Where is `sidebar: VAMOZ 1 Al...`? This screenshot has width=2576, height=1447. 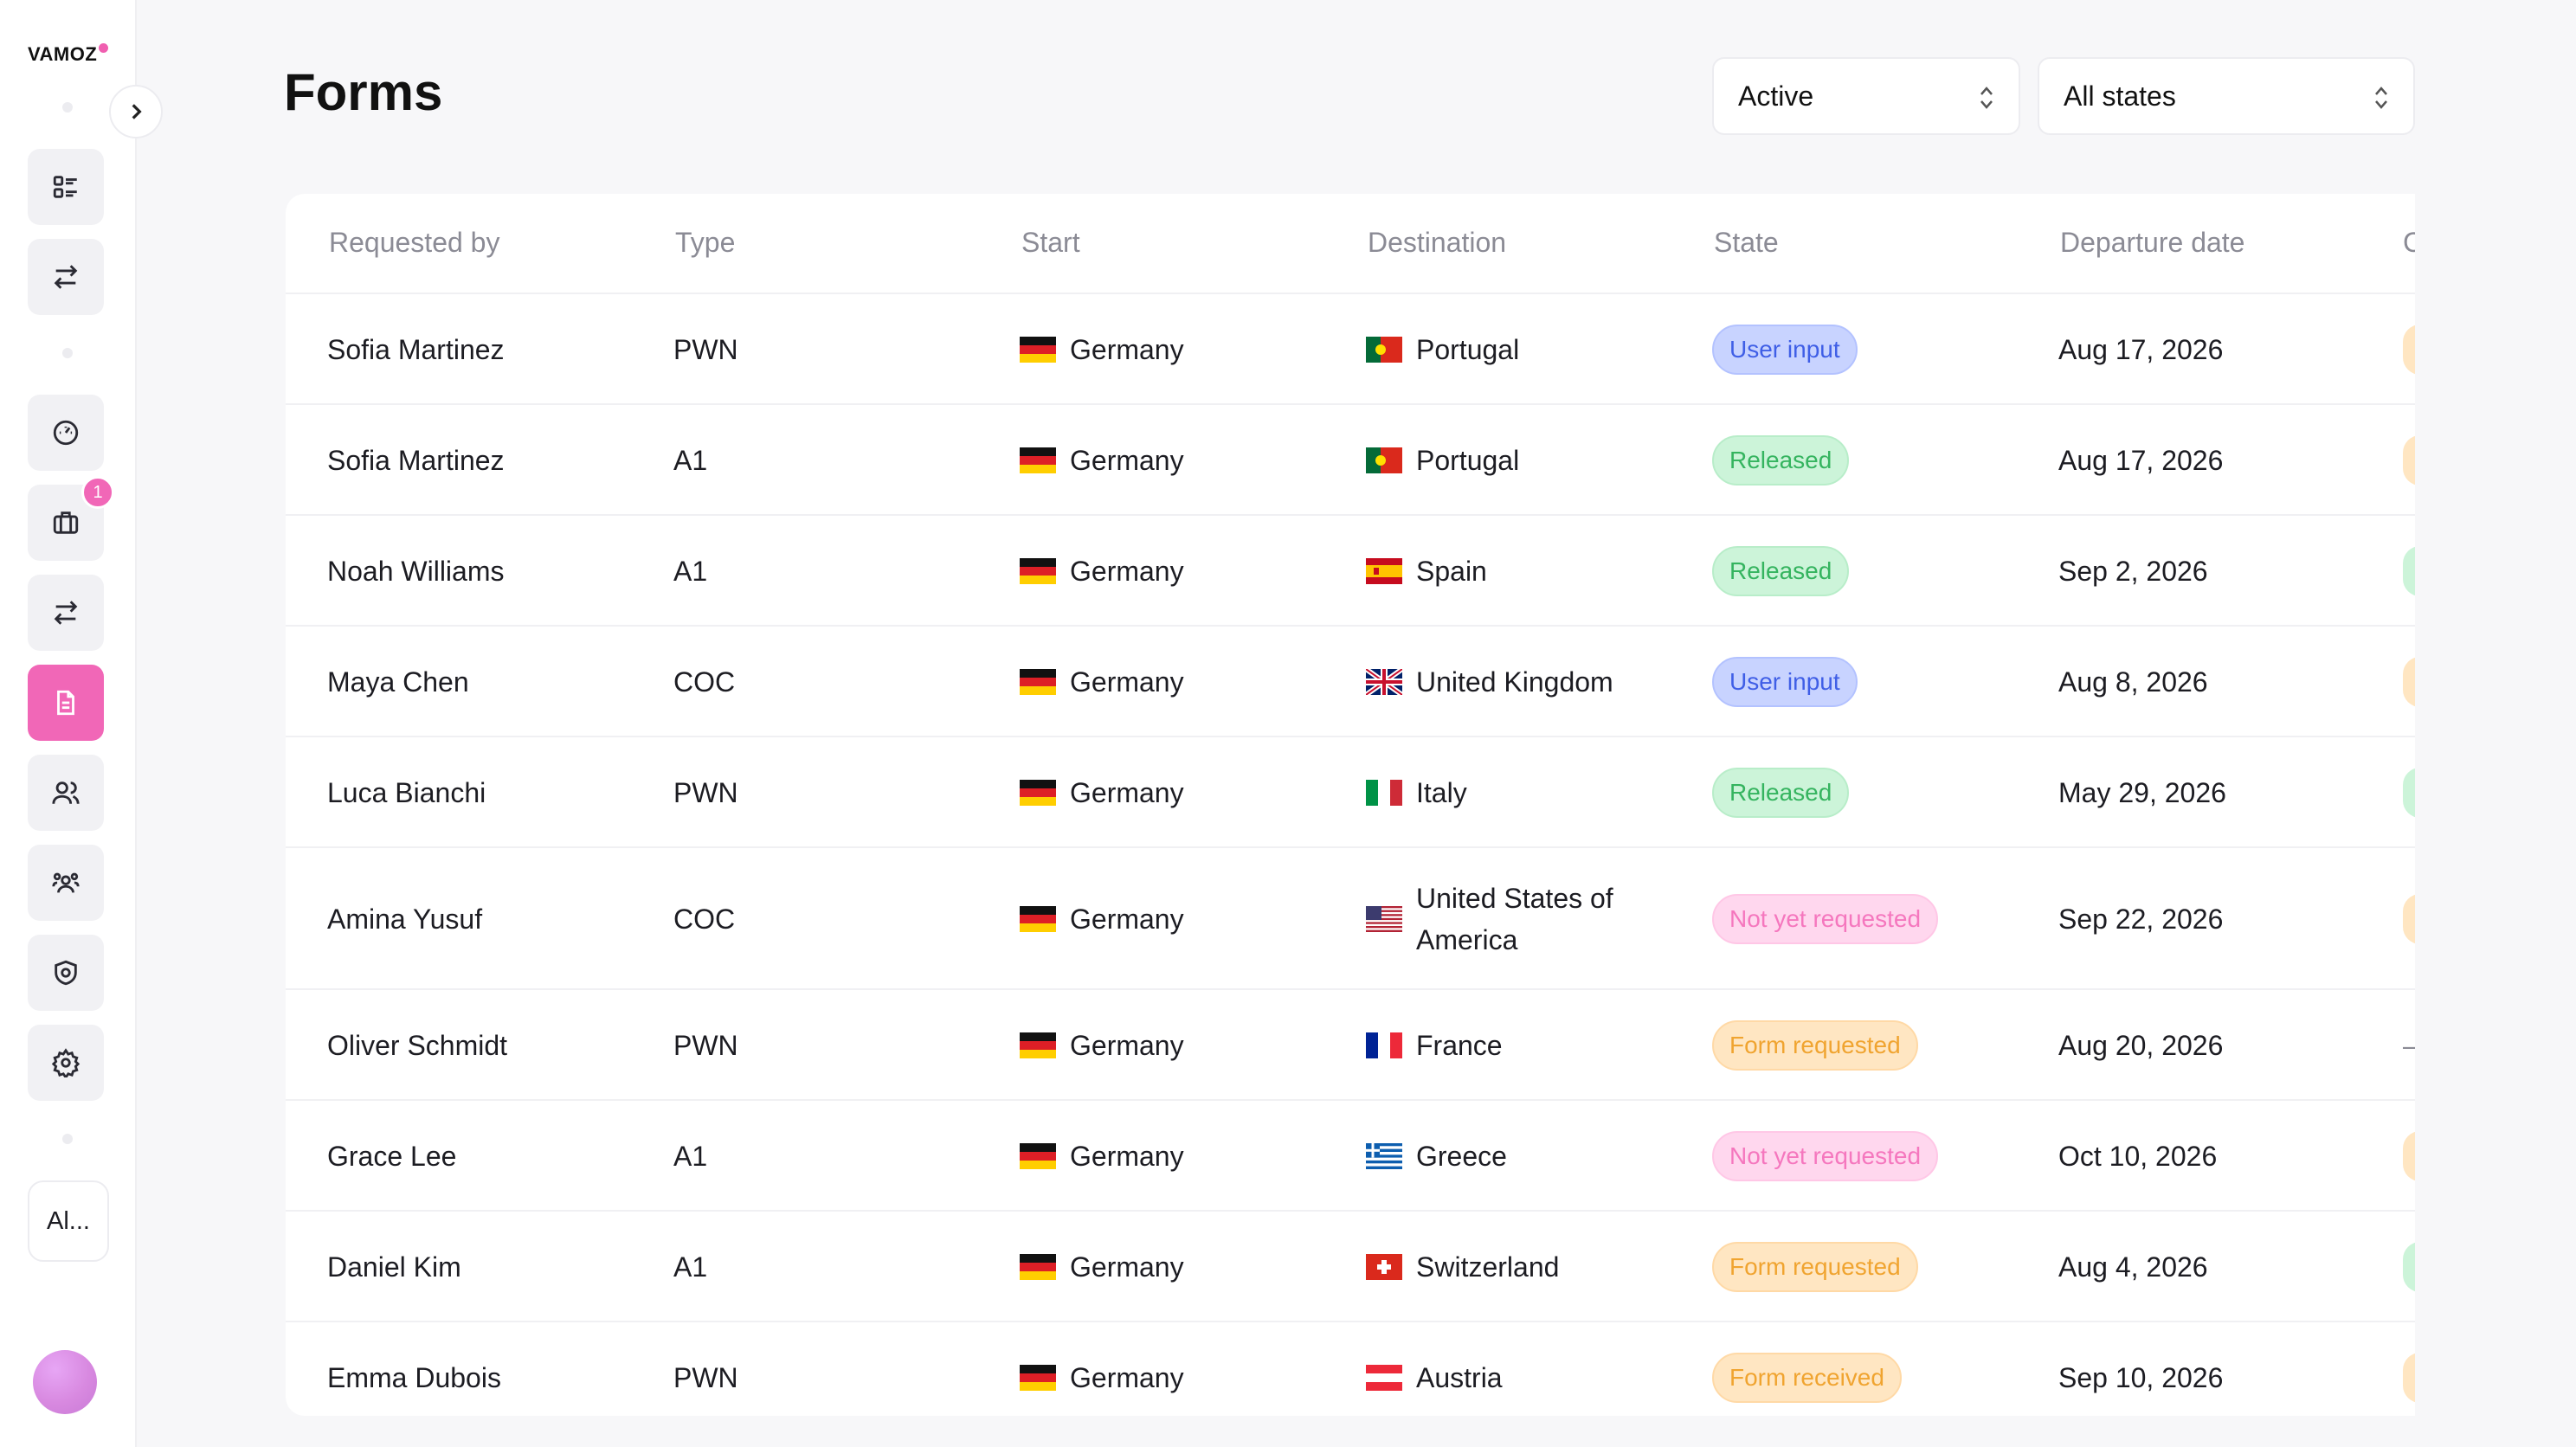
sidebar: VAMOZ 1 Al... is located at coordinates (68, 723).